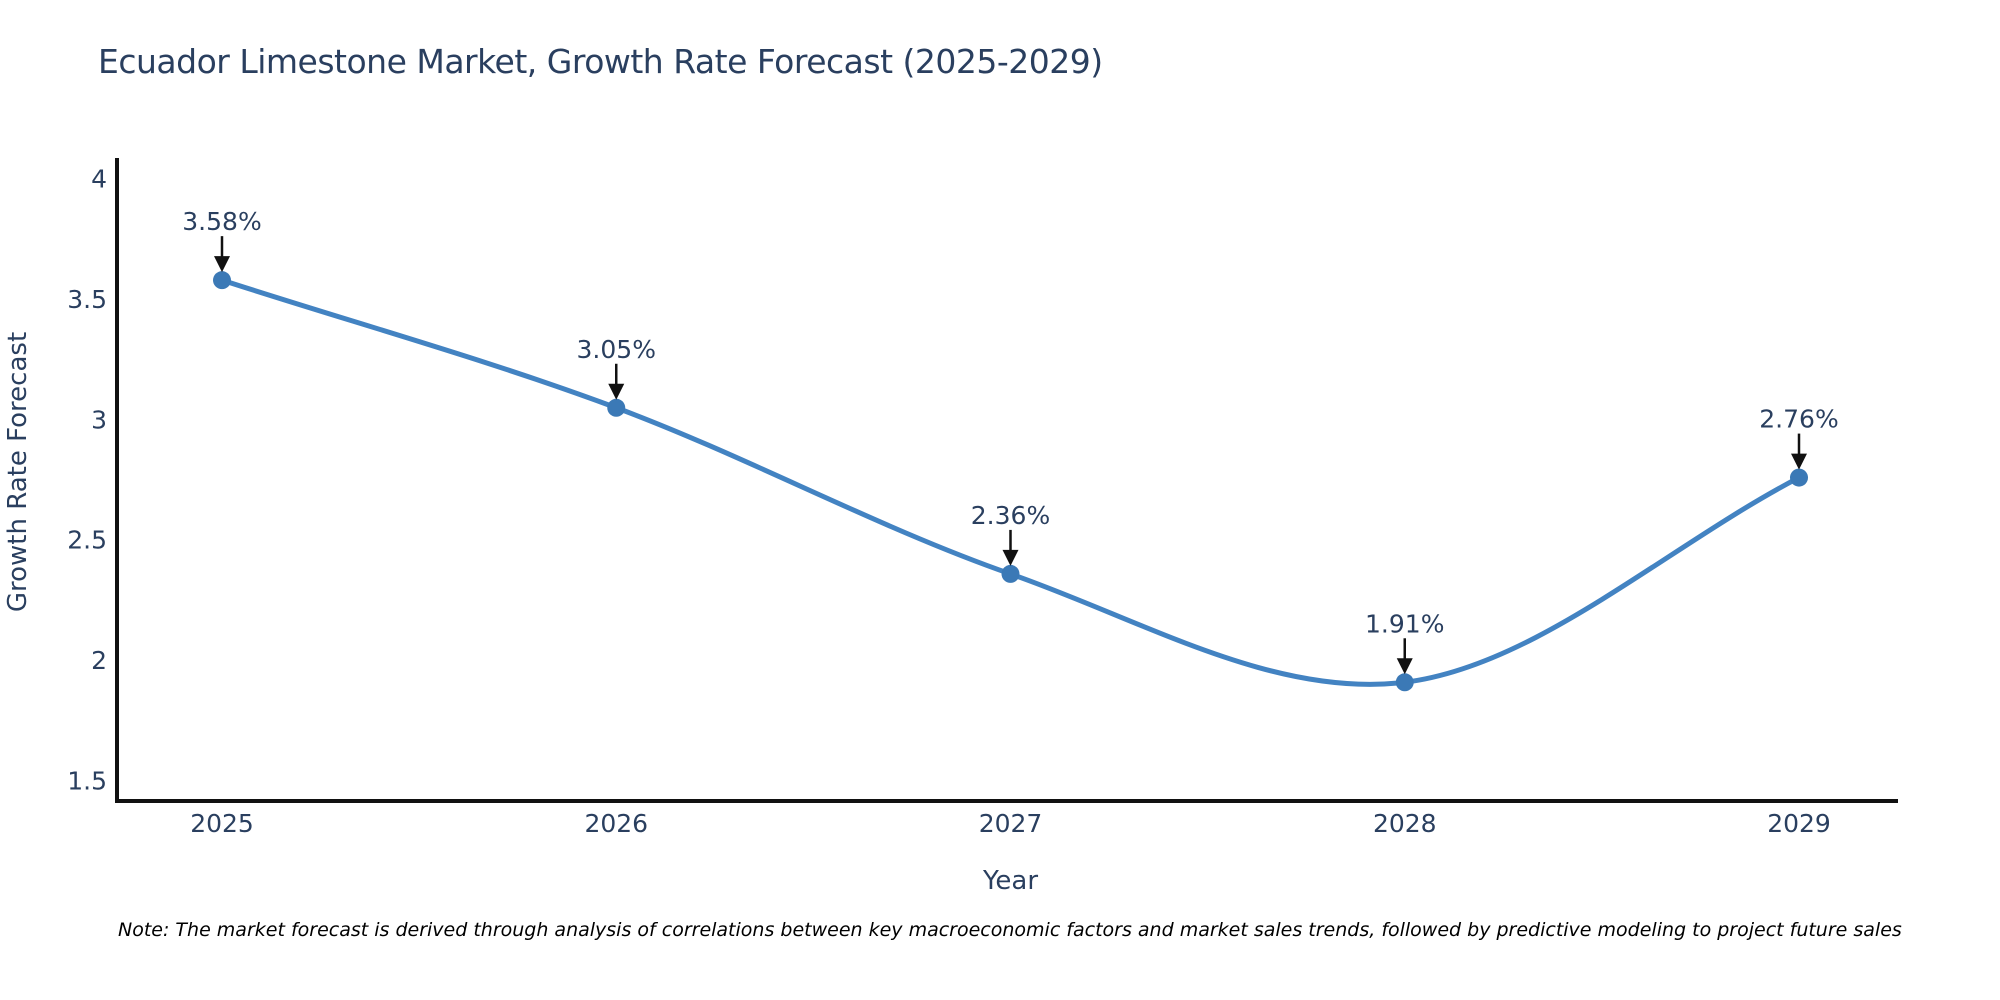  Describe the element at coordinates (87, 781) in the screenshot. I see `y-tick-label: 1.5` at that location.